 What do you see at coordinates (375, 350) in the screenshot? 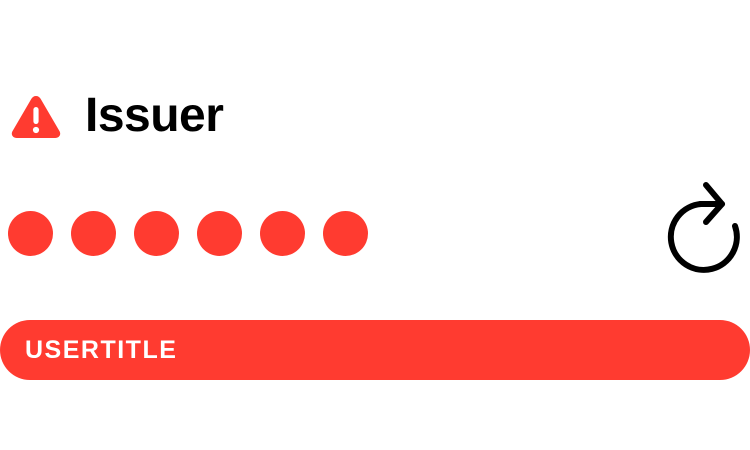
I see `user-title-bar: USERTITLE` at bounding box center [375, 350].